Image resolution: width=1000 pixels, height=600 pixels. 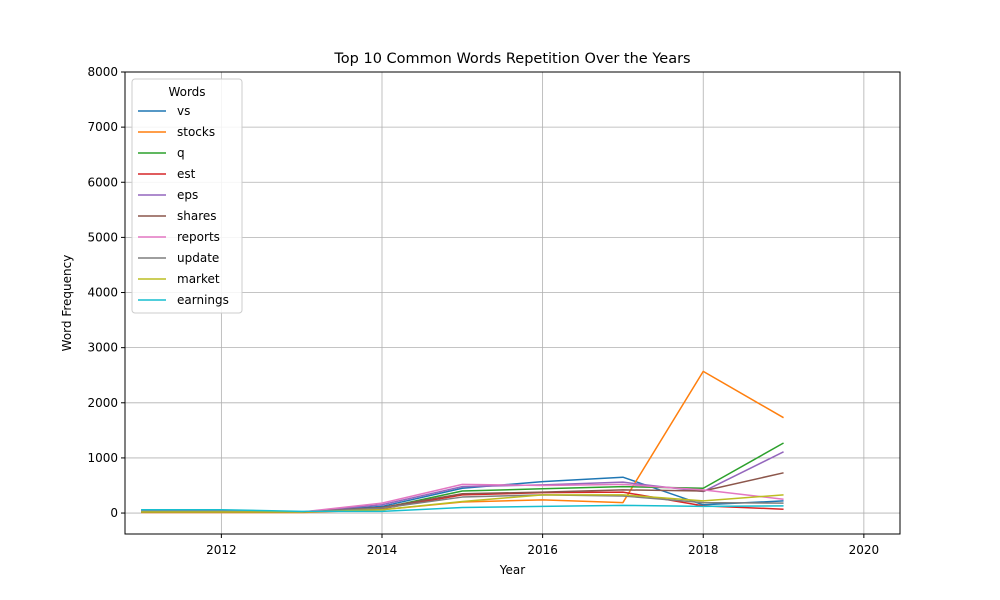 What do you see at coordinates (102, 72) in the screenshot?
I see `y-tick-label: 8000` at bounding box center [102, 72].